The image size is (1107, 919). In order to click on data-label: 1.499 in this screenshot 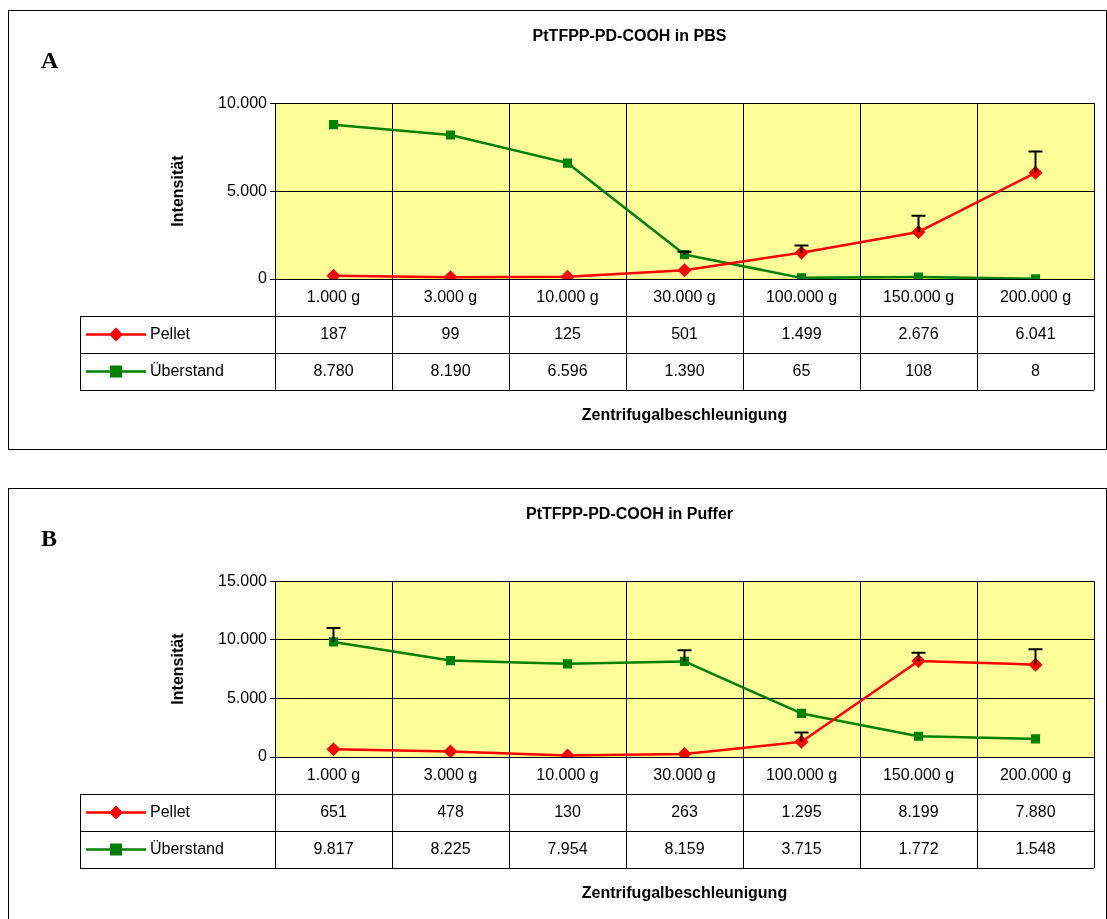, I will do `click(801, 333)`.